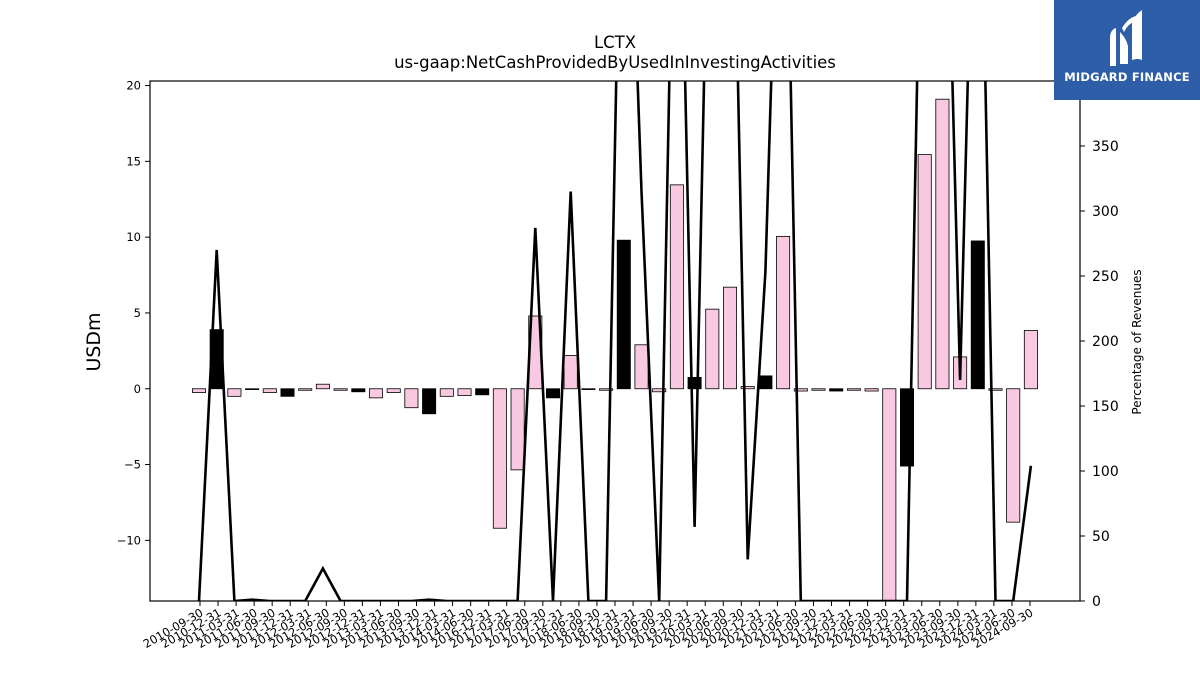  I want to click on midgard-logo-icon, so click(1126, 38).